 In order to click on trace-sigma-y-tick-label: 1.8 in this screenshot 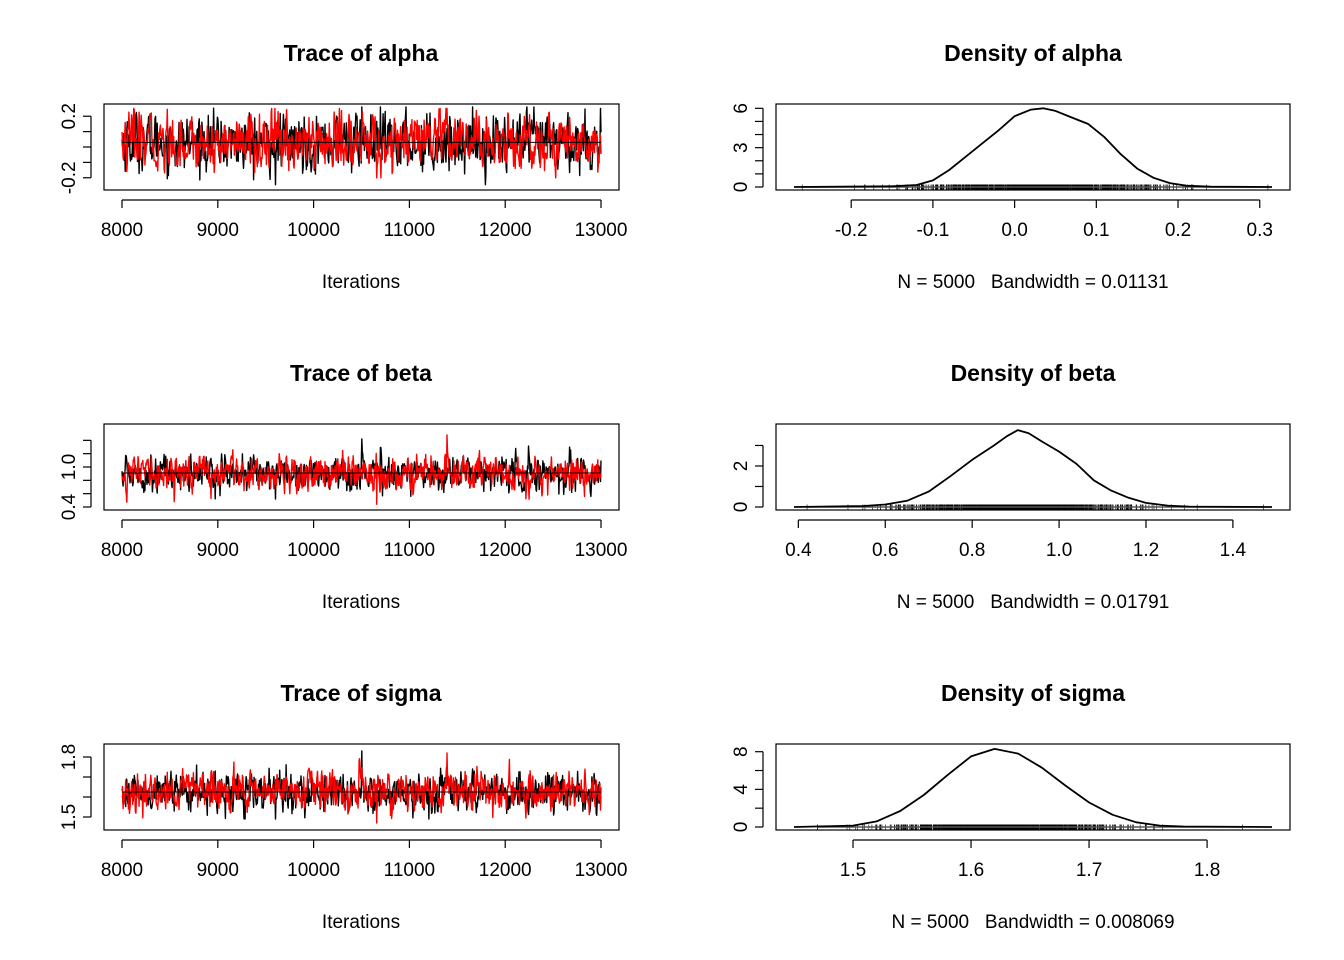, I will do `click(69, 757)`.